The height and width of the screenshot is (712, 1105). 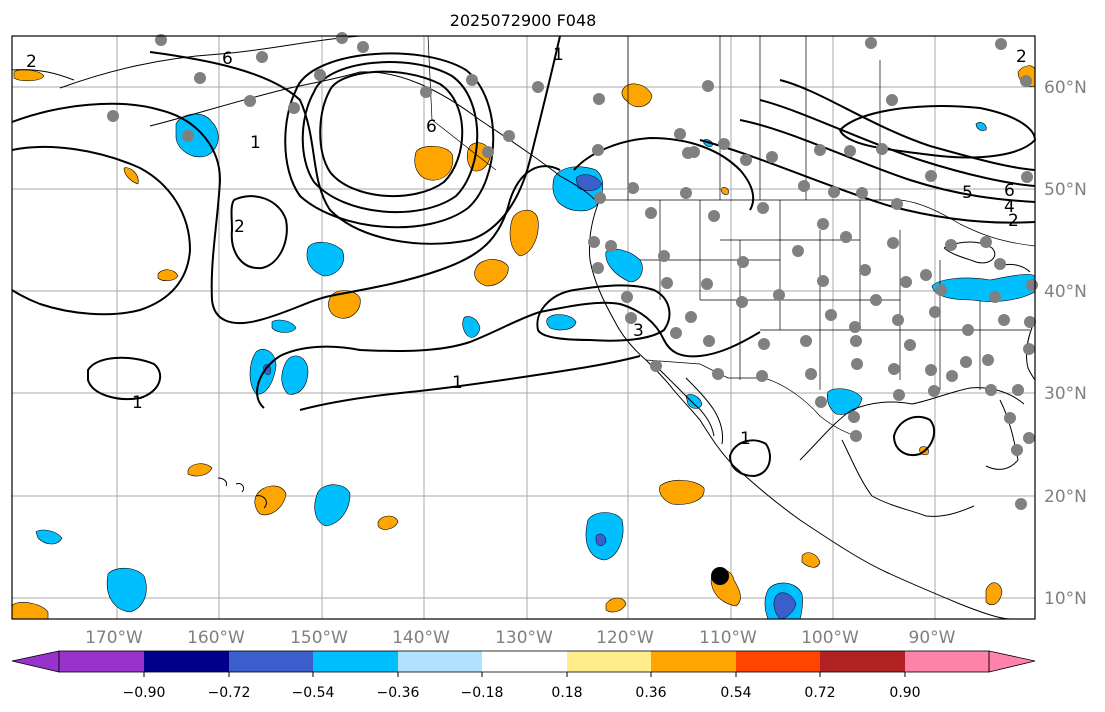 What do you see at coordinates (259, 232) in the screenshot?
I see `contour-2-inner` at bounding box center [259, 232].